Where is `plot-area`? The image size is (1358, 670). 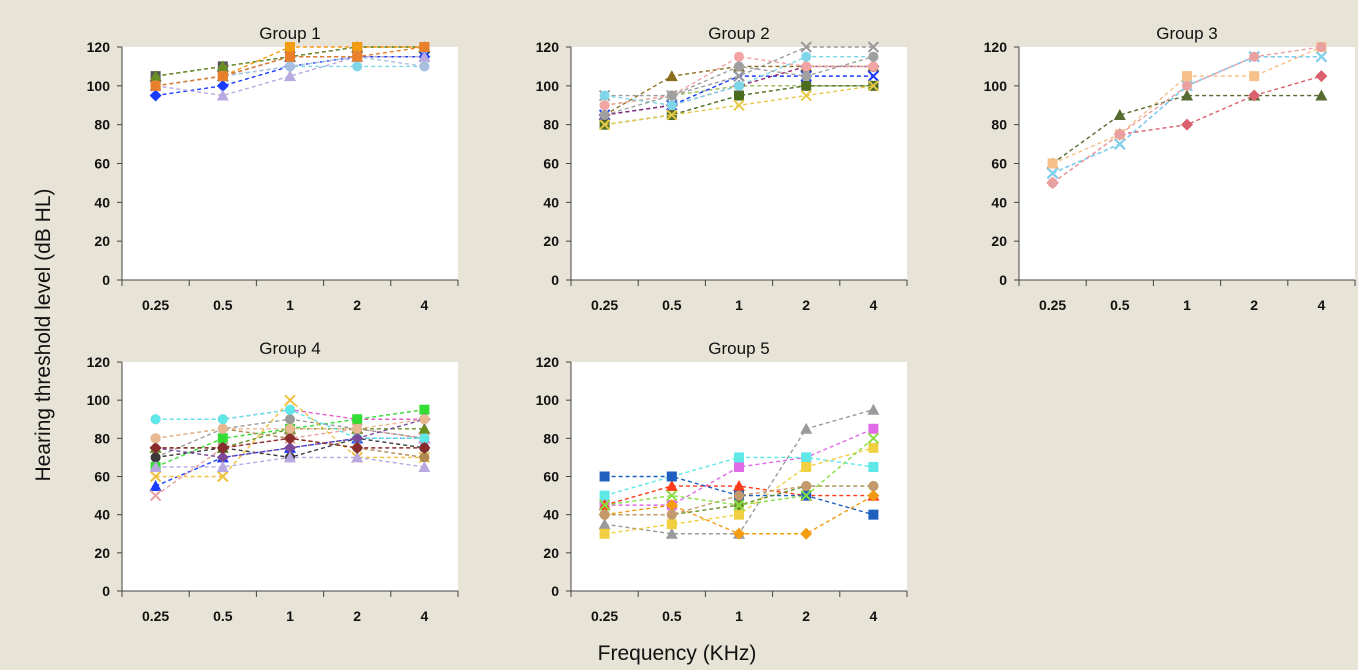
plot-area is located at coordinates (290, 163).